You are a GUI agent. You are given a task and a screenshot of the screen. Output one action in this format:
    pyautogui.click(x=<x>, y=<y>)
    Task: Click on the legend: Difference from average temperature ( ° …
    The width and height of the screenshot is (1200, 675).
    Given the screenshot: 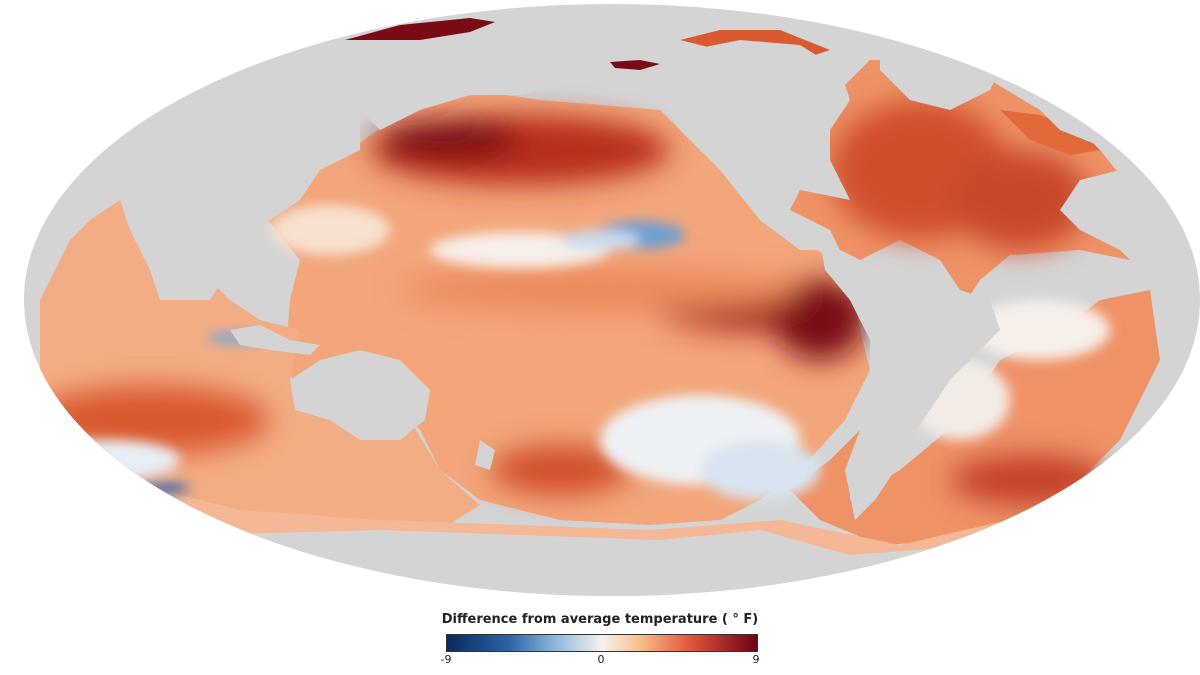 What is the action you would take?
    pyautogui.click(x=600, y=642)
    